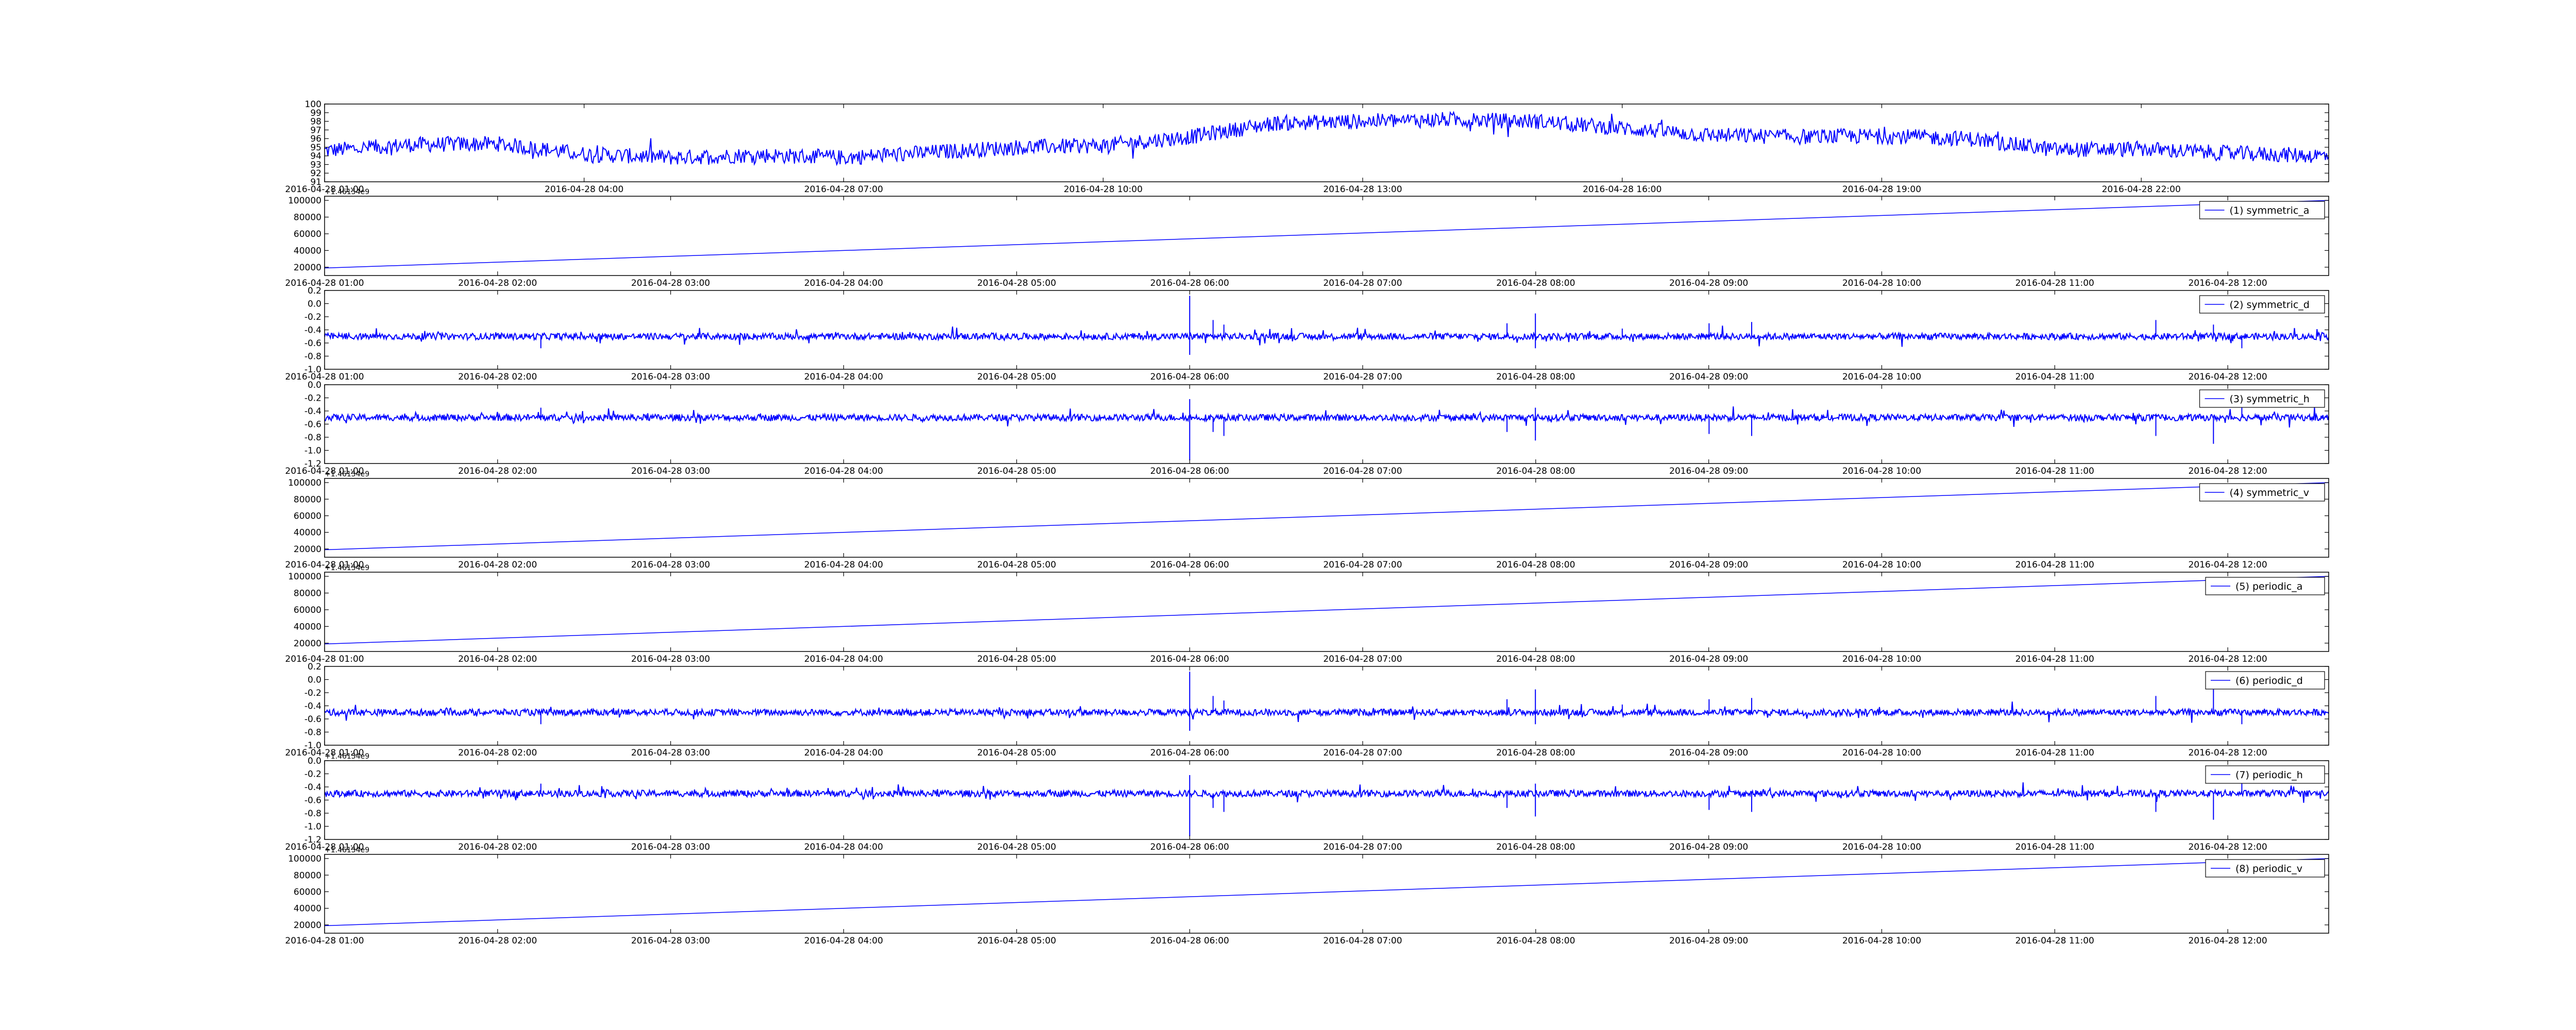  I want to click on y-tick-label: 100, so click(313, 104).